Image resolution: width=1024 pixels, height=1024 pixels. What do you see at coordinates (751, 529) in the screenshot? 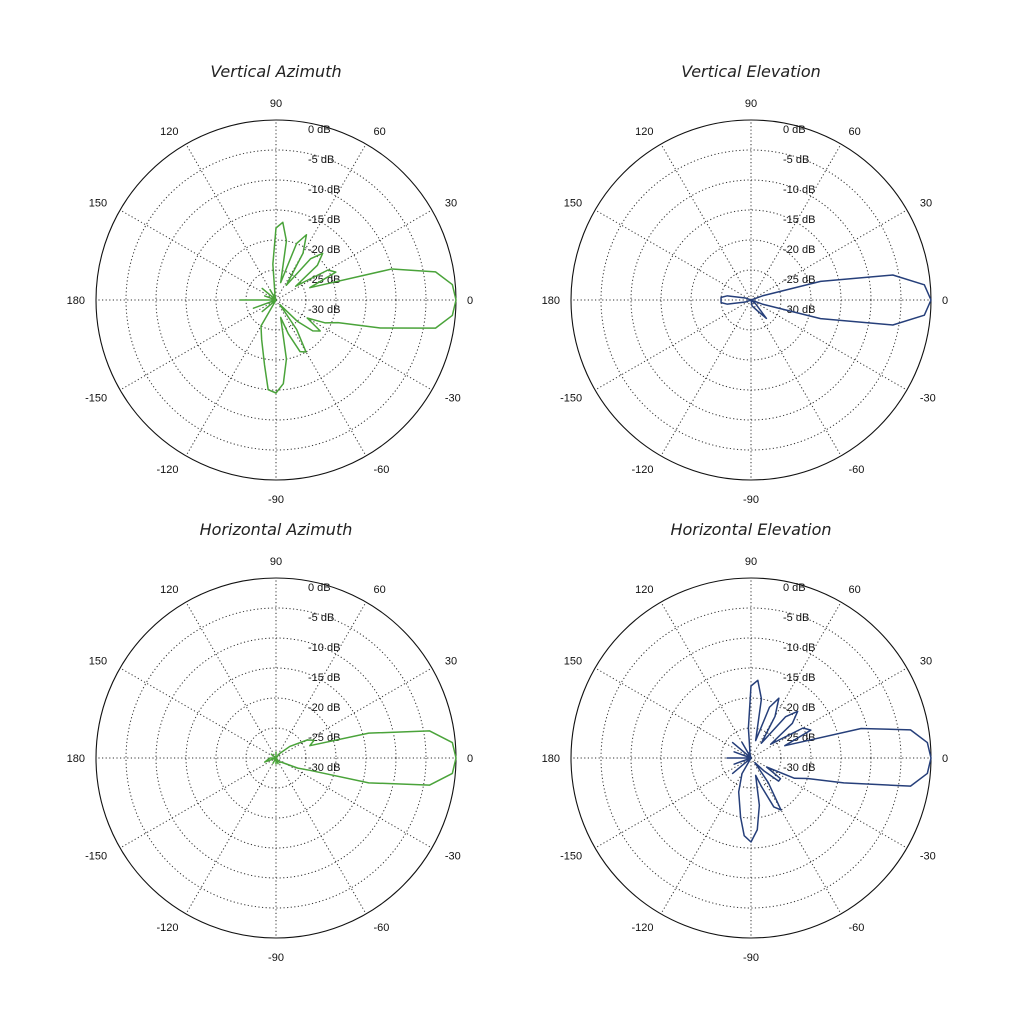
I see `chart-title: Horizontal Elevation` at bounding box center [751, 529].